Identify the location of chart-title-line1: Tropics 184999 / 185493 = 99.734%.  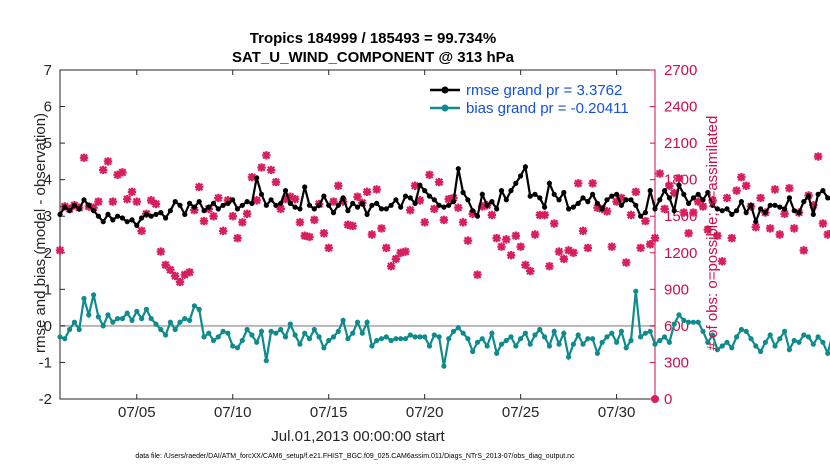
(373, 38).